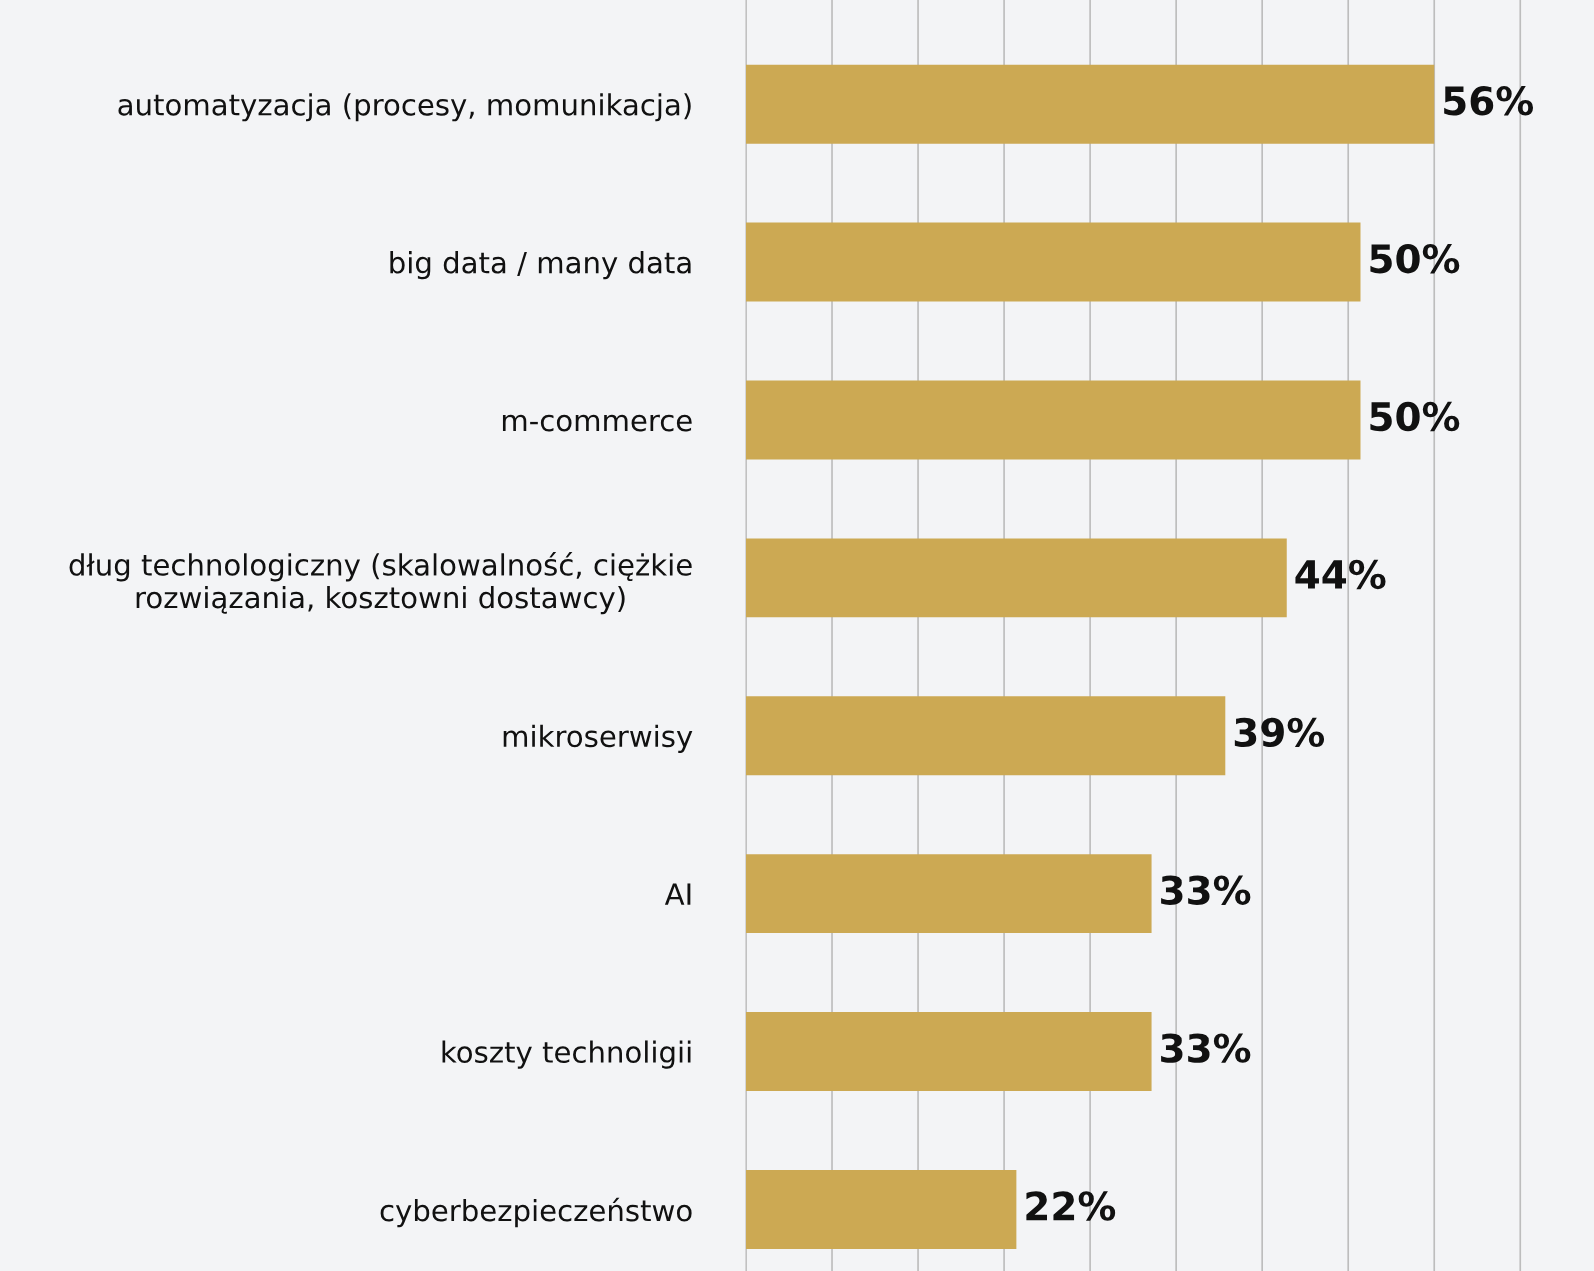  Describe the element at coordinates (536, 1212) in the screenshot. I see `y-tick-label: cyberbezpieczeństwo` at that location.